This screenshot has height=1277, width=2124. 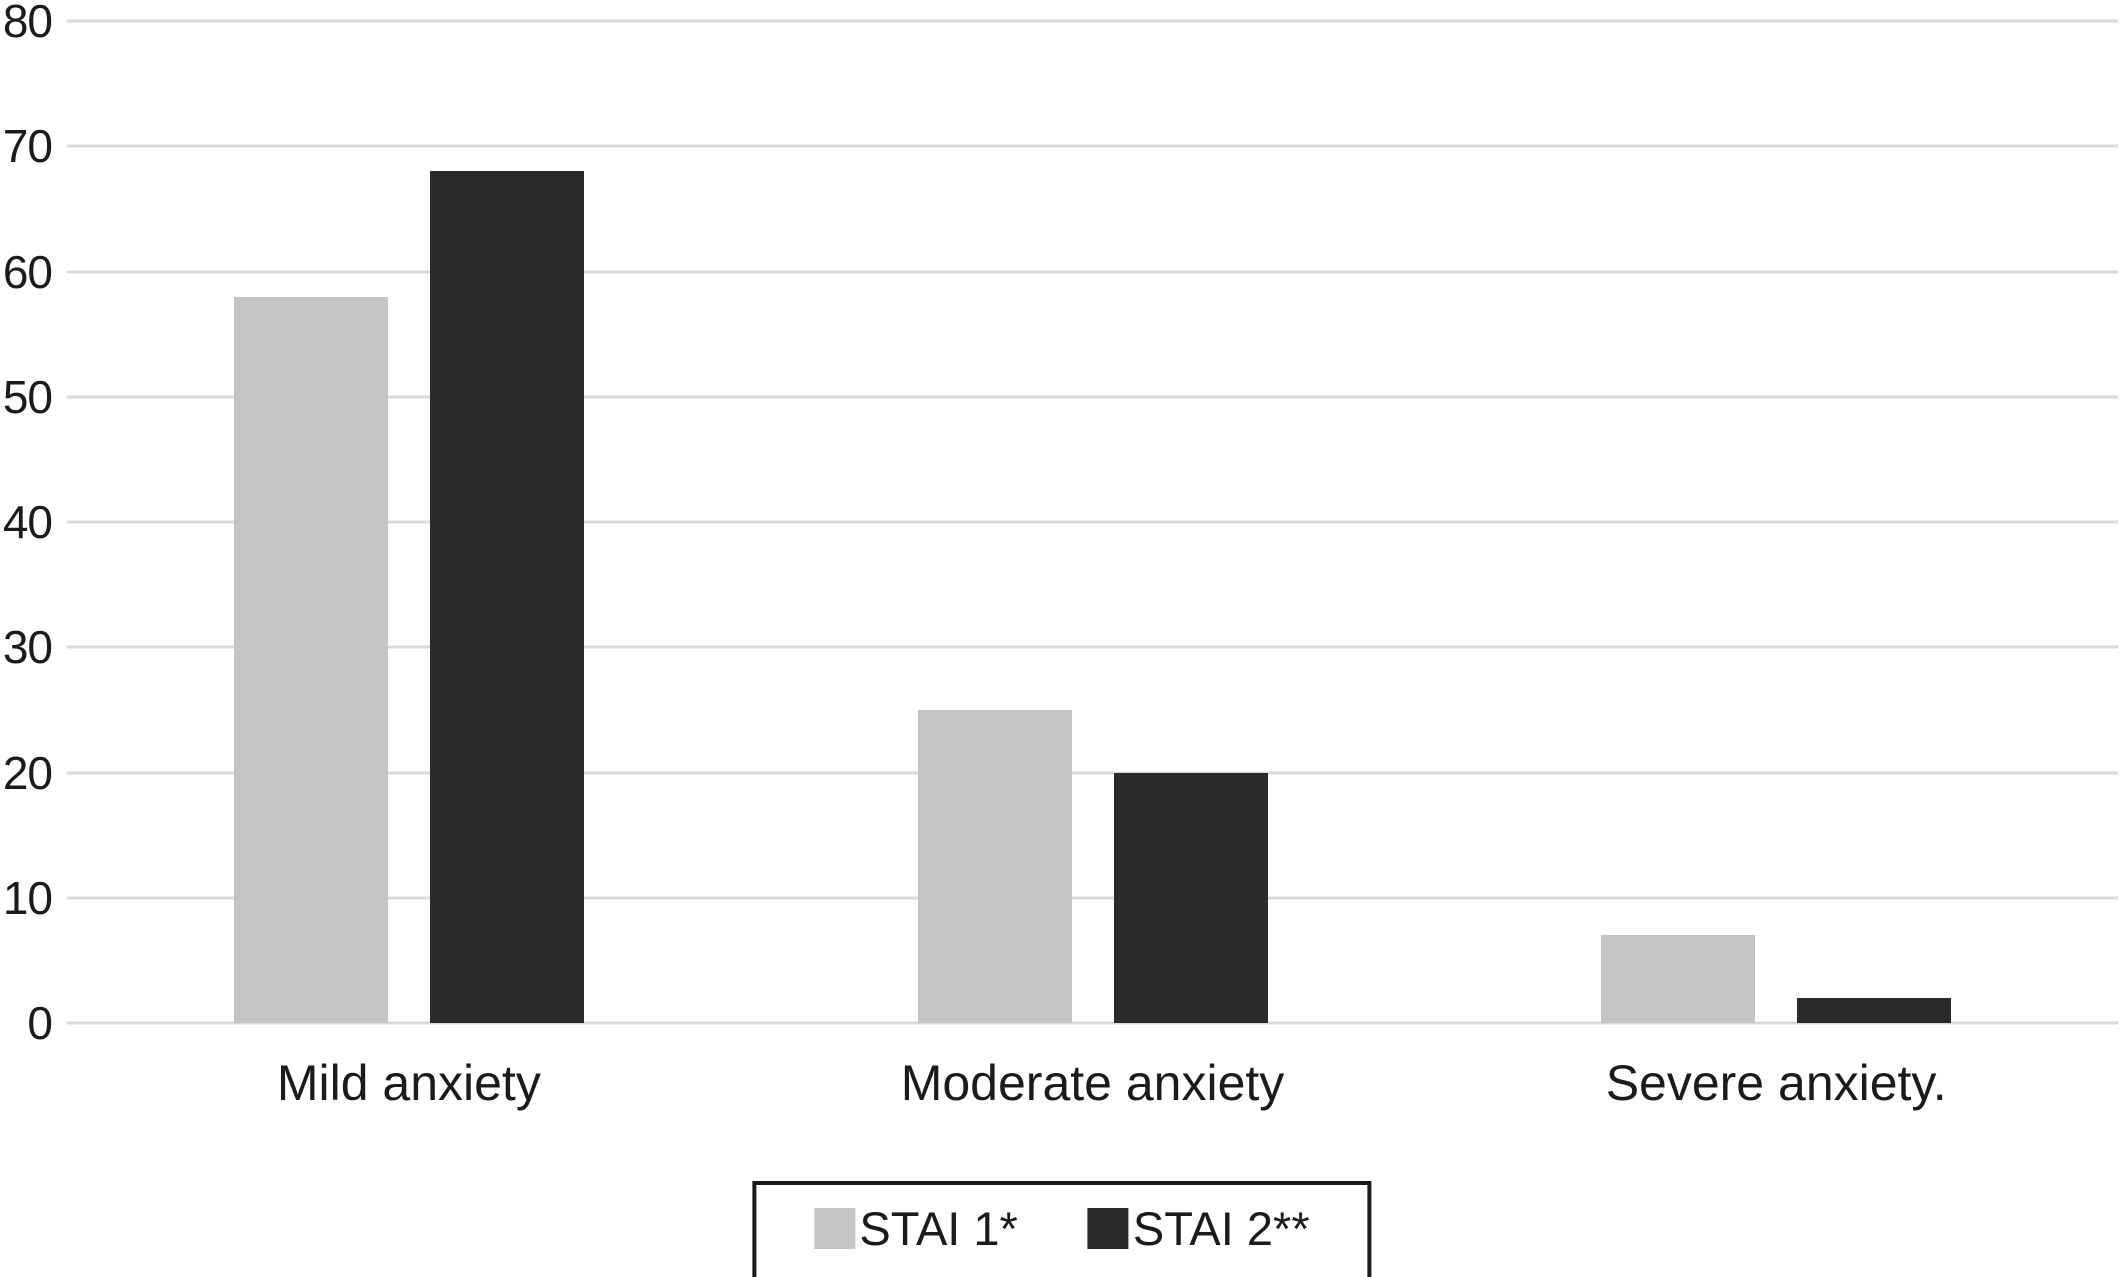 What do you see at coordinates (1776, 1083) in the screenshot?
I see `x-category-label-3: Severe anxiety.` at bounding box center [1776, 1083].